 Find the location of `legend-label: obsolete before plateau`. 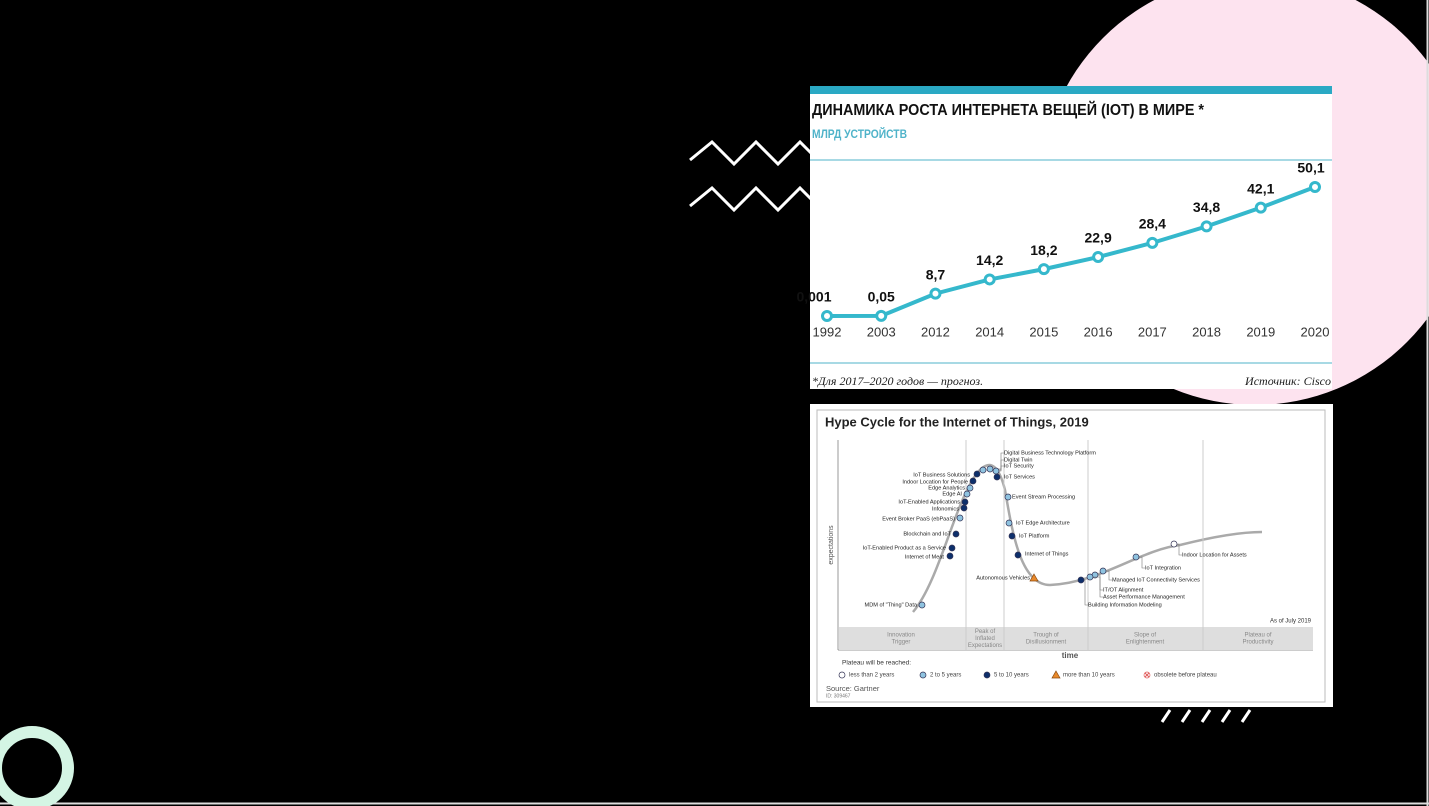

legend-label: obsolete before plateau is located at coordinates (1185, 676).